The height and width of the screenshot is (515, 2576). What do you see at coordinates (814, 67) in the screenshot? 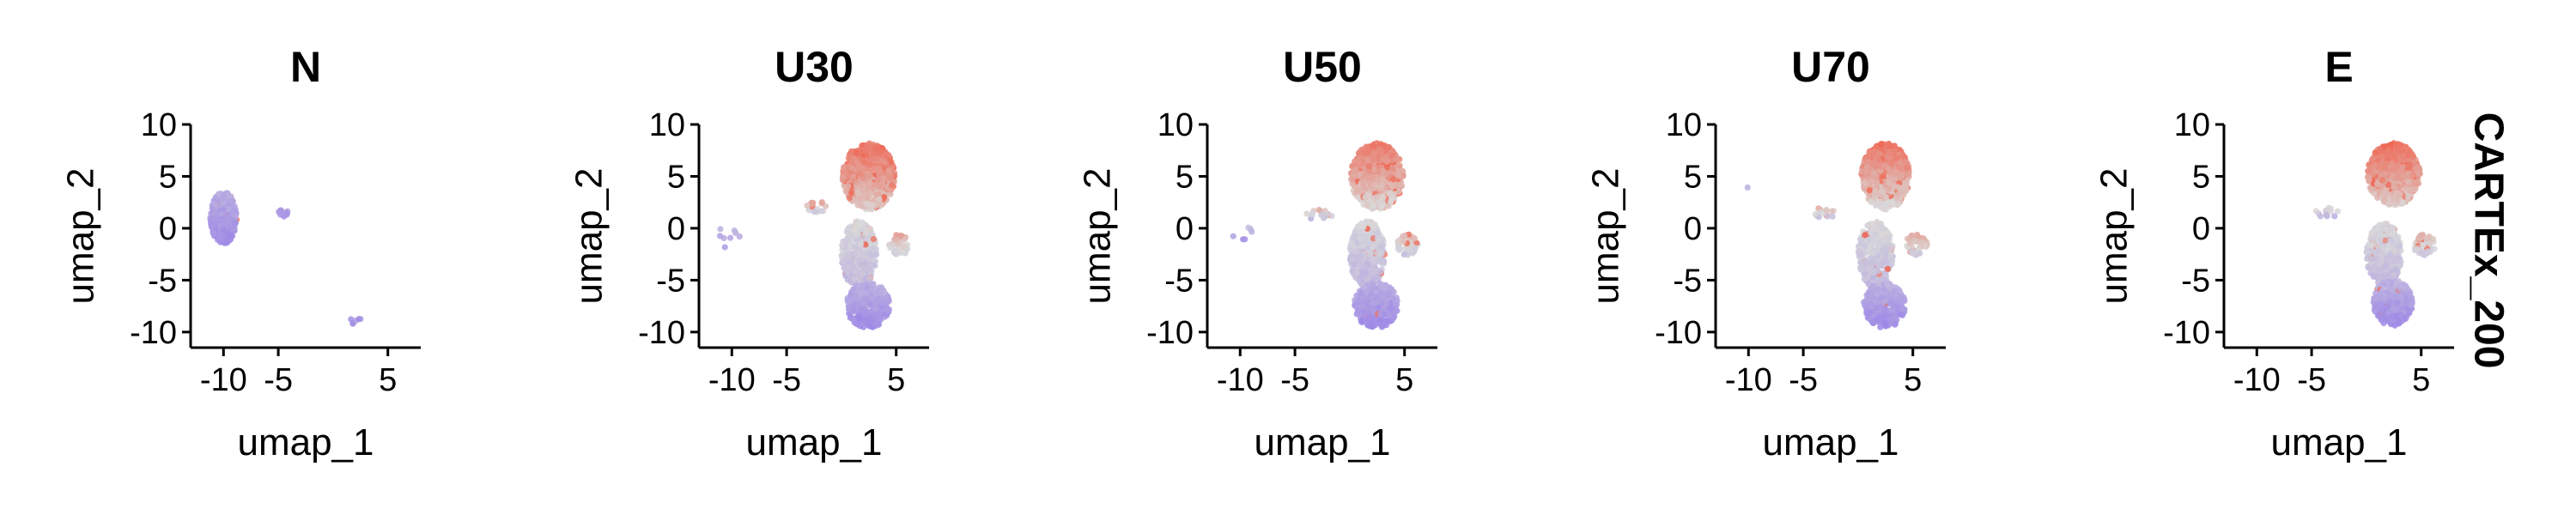
I see `panel-title: U30` at bounding box center [814, 67].